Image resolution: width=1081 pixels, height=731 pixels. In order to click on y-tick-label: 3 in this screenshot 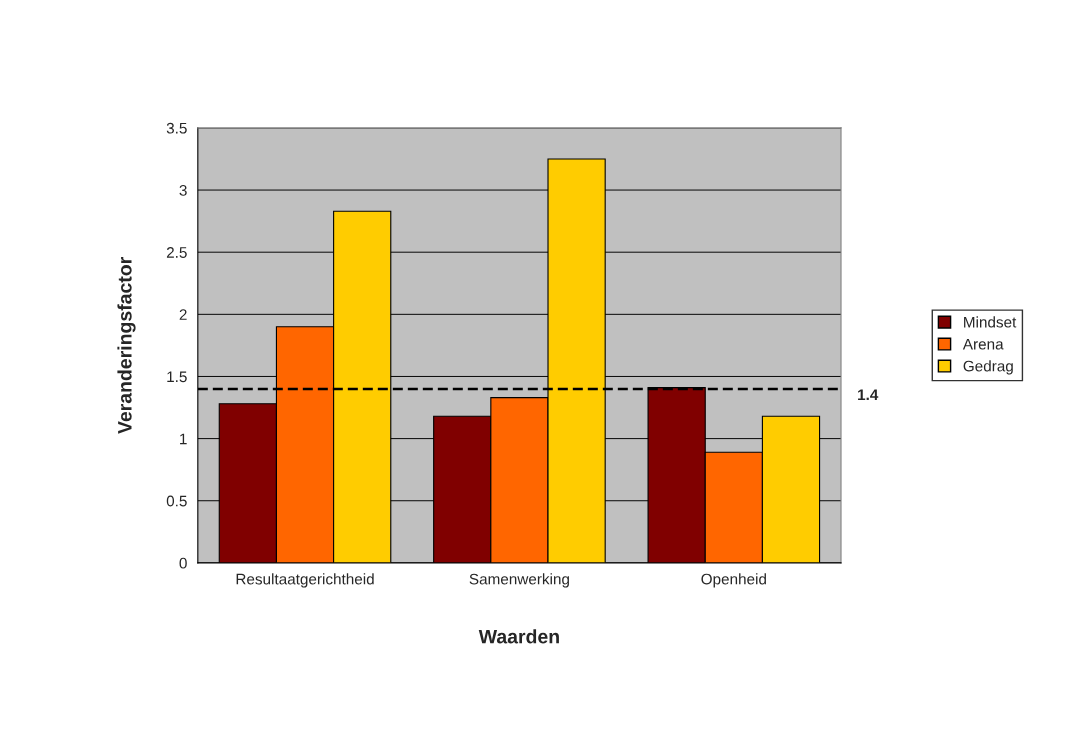, I will do `click(183, 190)`.